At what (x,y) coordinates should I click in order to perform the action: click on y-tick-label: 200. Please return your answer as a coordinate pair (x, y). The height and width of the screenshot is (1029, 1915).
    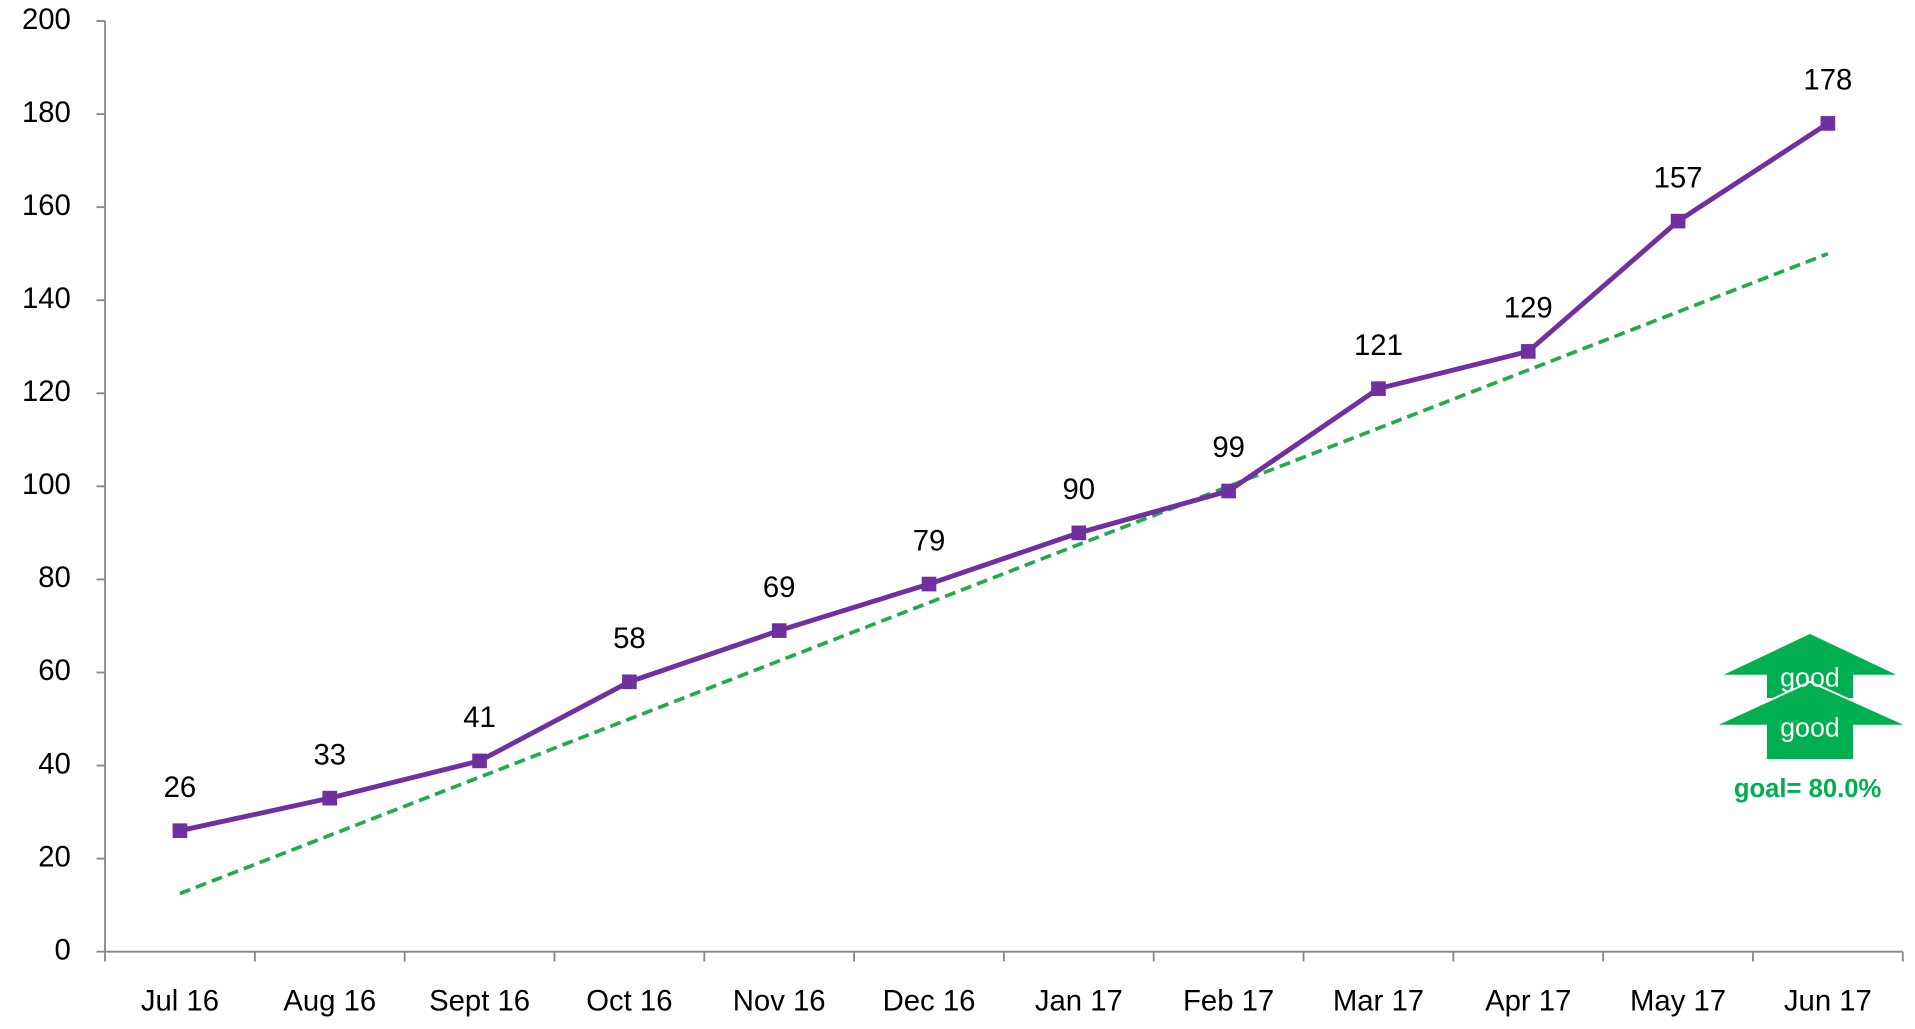
    Looking at the image, I should click on (46, 19).